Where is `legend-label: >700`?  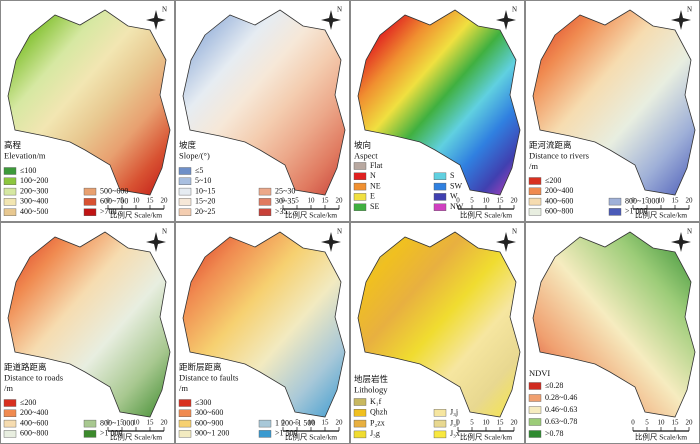 legend-label: >700 is located at coordinates (108, 211).